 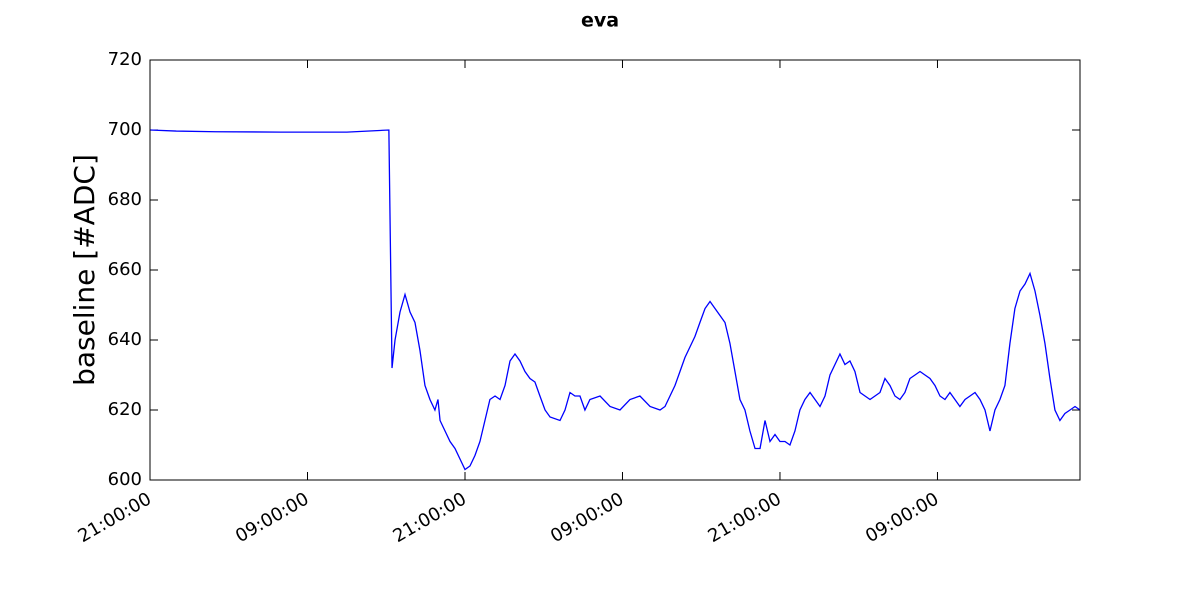 I want to click on y-tick-label: 640, so click(x=125, y=339).